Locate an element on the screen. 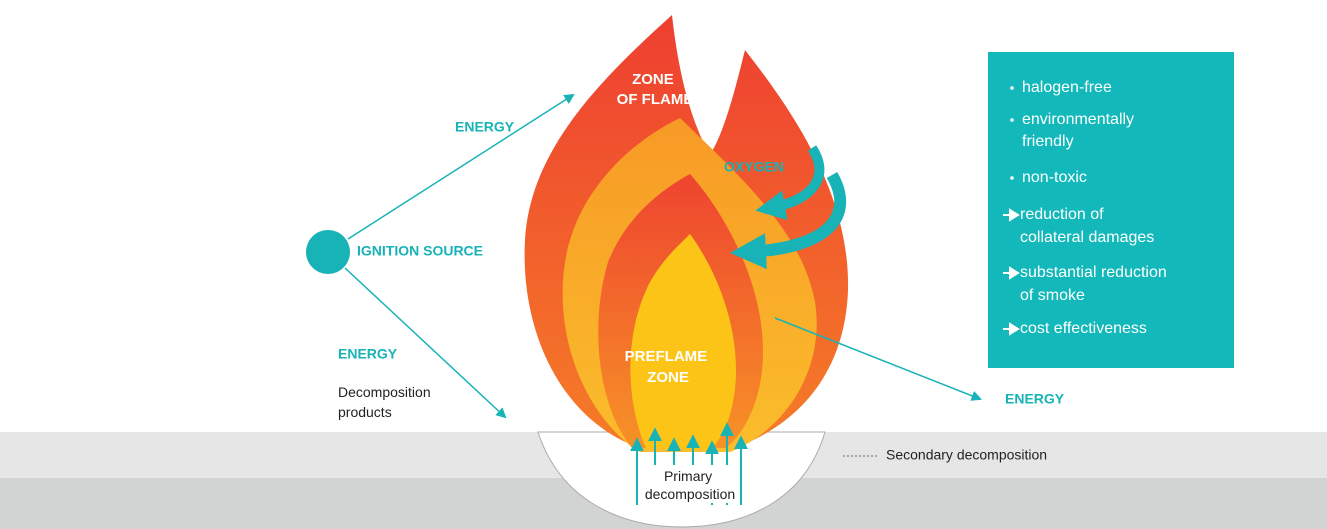 This screenshot has height=529, width=1327. preflame-zone-label: PREFLAME ZONE is located at coordinates (668, 367).